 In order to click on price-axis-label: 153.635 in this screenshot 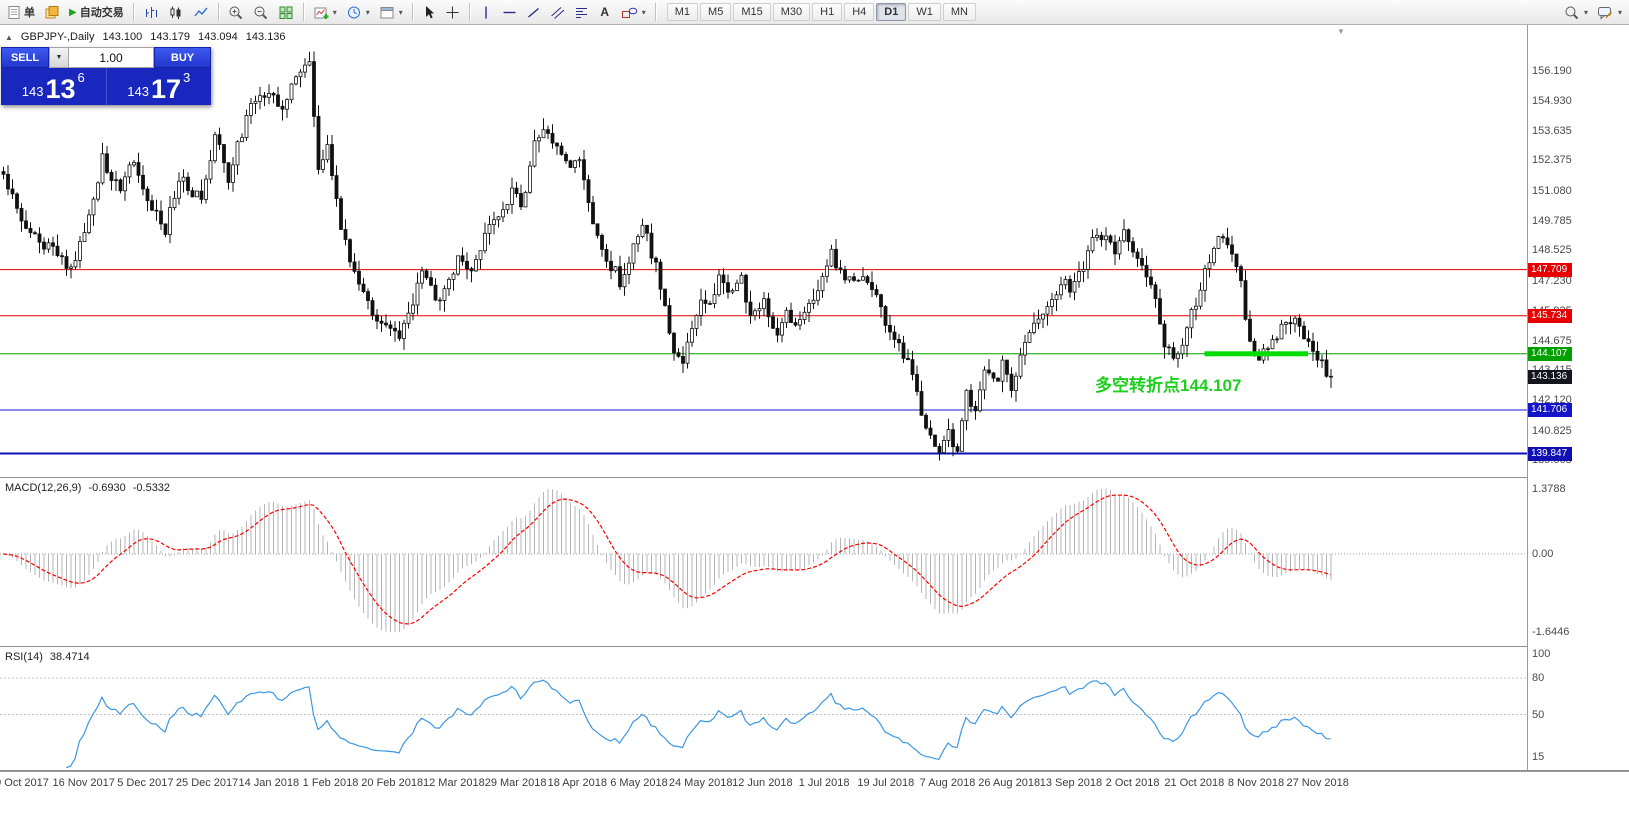, I will do `click(1552, 131)`.